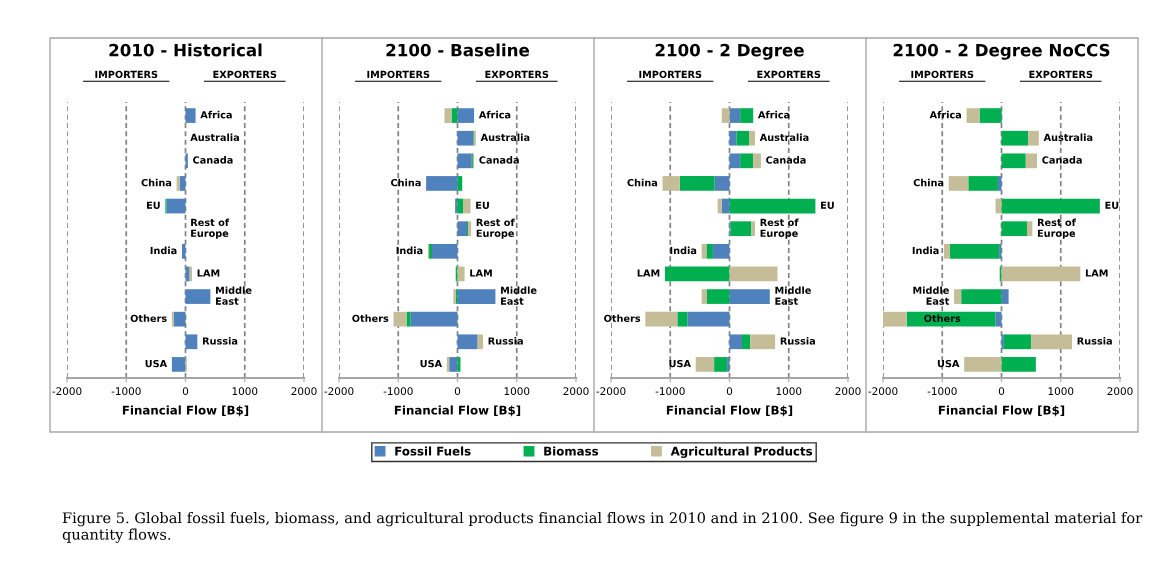  What do you see at coordinates (602, 527) in the screenshot?
I see `caption: Figure 5. Global fossil fuels, biomass, and agricultural products financial flows in 2010 and in 2100. See figure 9 in the supplemental material for quantity flows.` at bounding box center [602, 527].